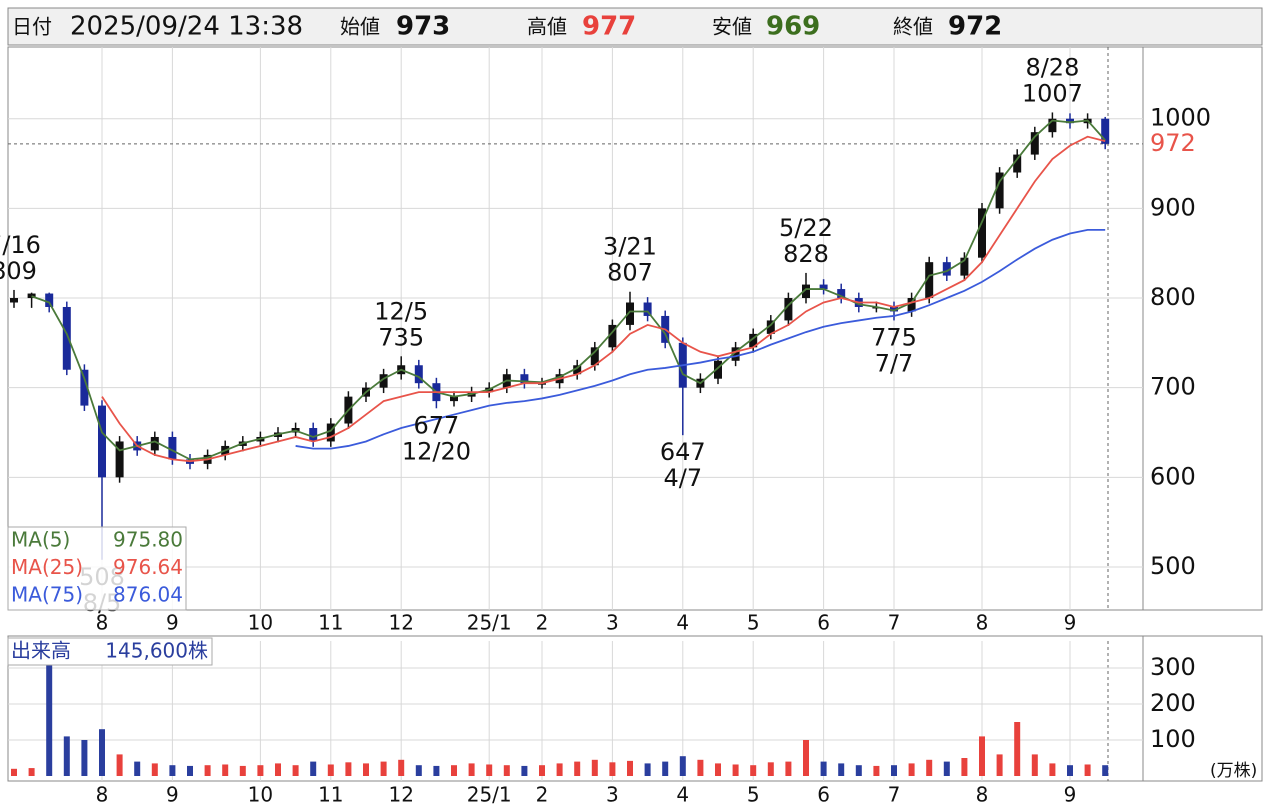  Describe the element at coordinates (47, 595) in the screenshot. I see `legend-name: MA(75)` at that location.